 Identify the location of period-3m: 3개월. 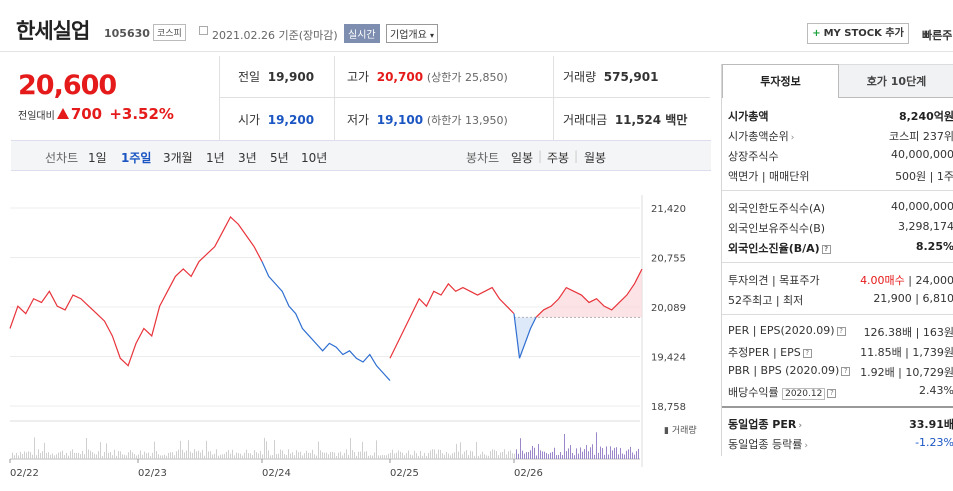
(178, 158).